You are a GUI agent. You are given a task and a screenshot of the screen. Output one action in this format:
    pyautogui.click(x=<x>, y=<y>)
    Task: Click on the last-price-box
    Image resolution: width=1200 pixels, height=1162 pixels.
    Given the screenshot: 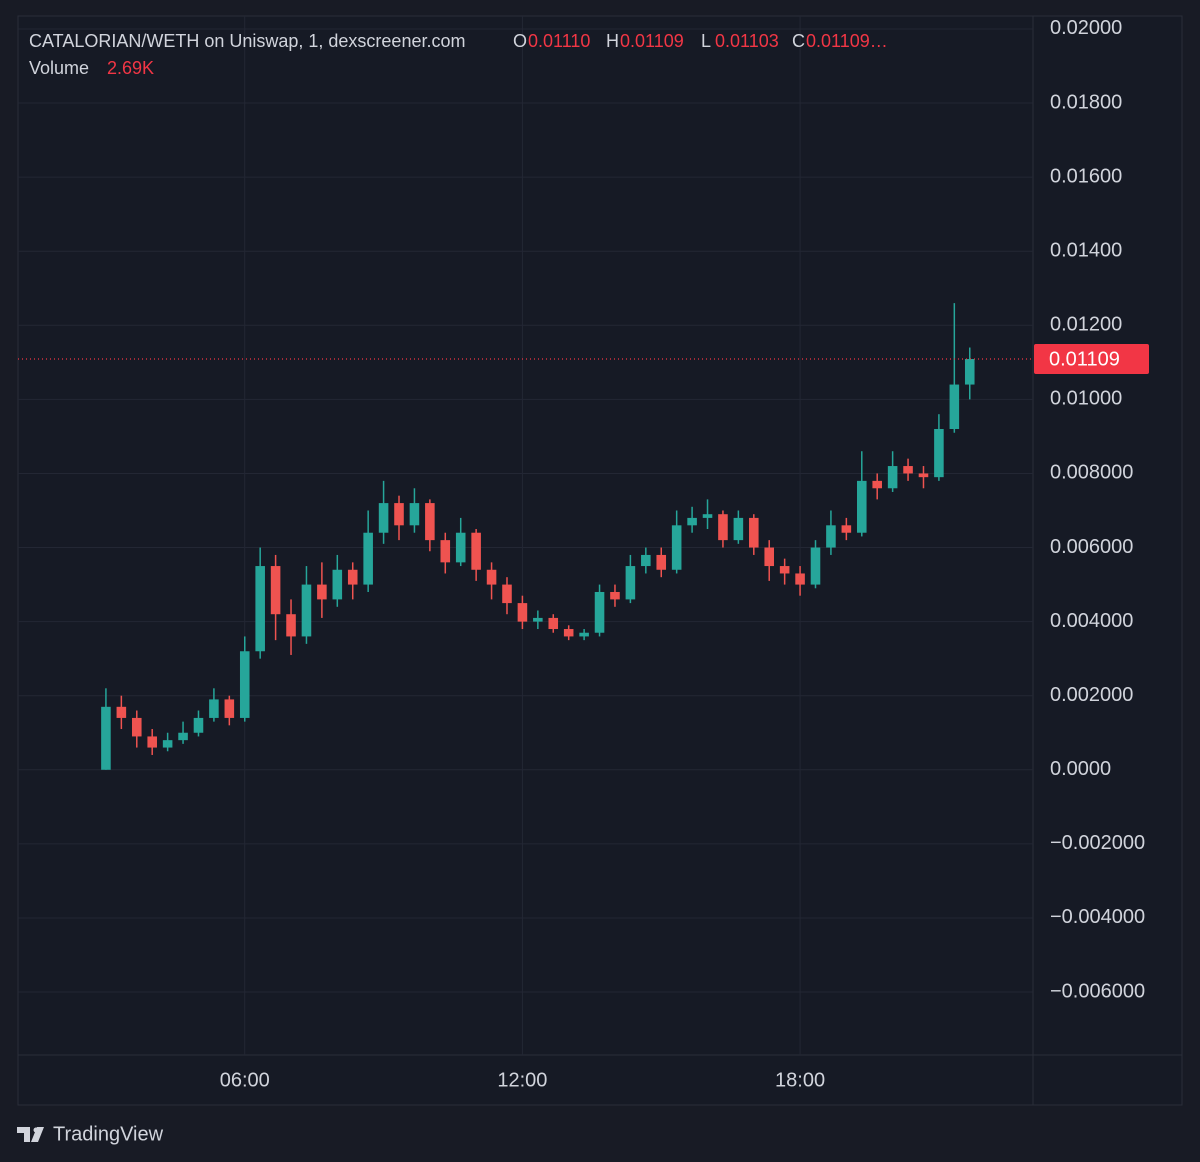 What is the action you would take?
    pyautogui.click(x=1091, y=358)
    